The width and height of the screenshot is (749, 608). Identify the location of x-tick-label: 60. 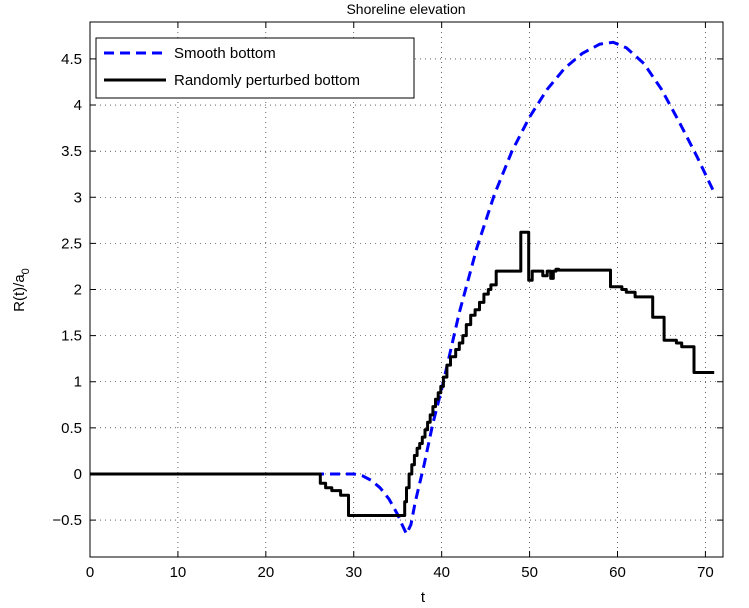
(617, 572).